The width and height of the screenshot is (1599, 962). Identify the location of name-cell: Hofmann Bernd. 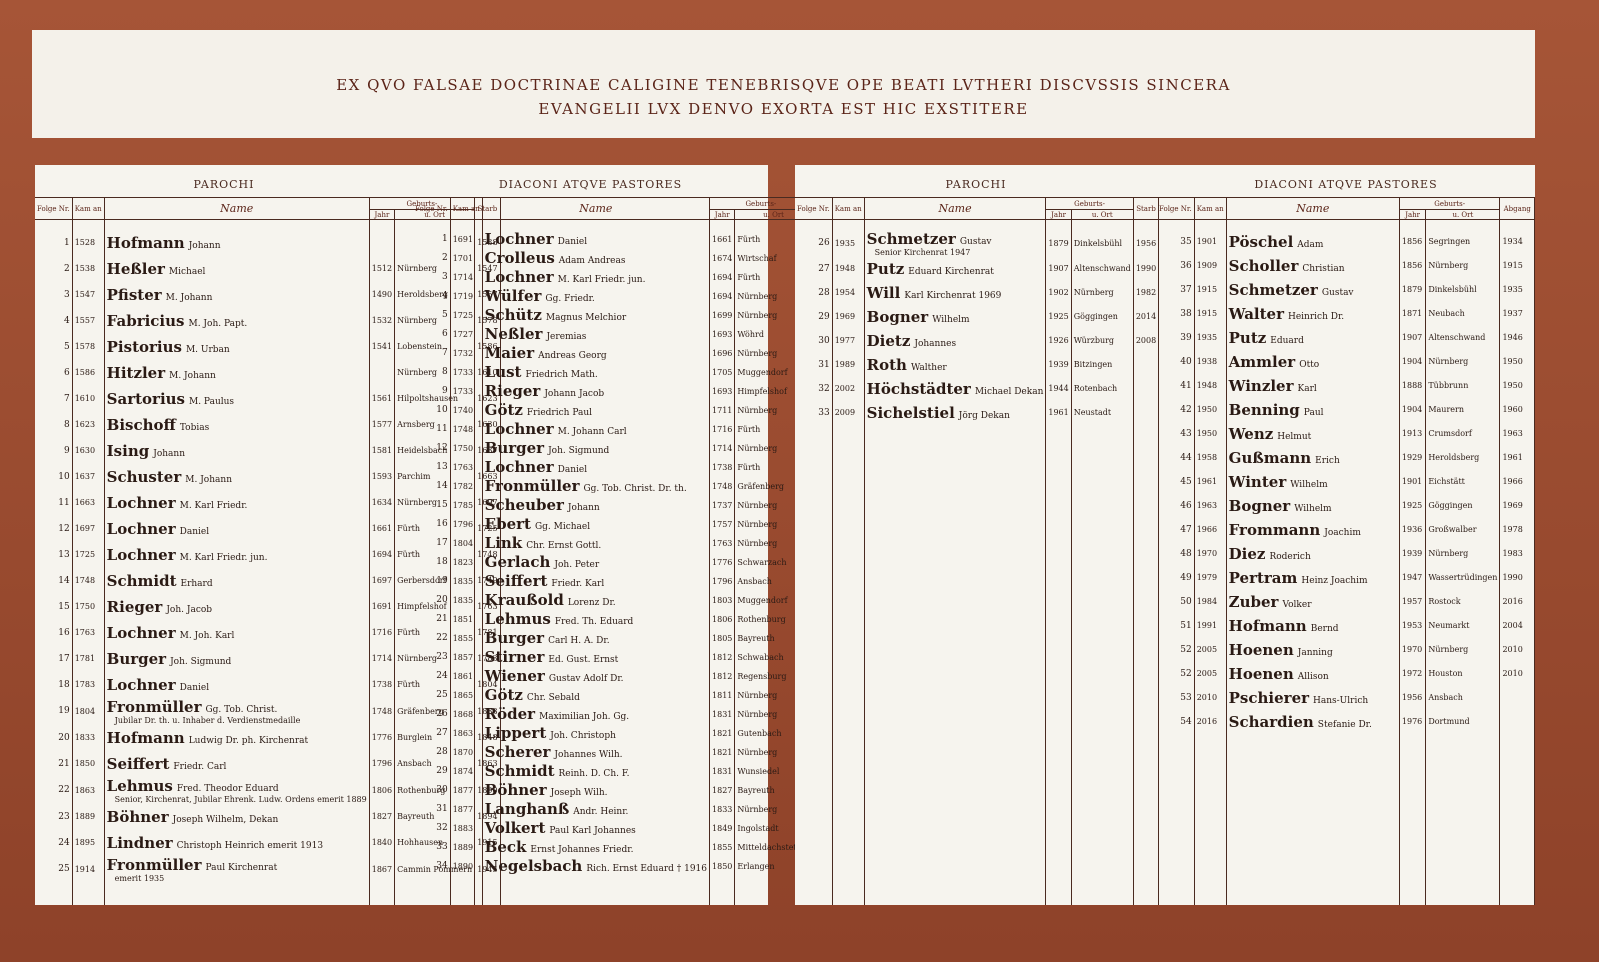
(1313, 625).